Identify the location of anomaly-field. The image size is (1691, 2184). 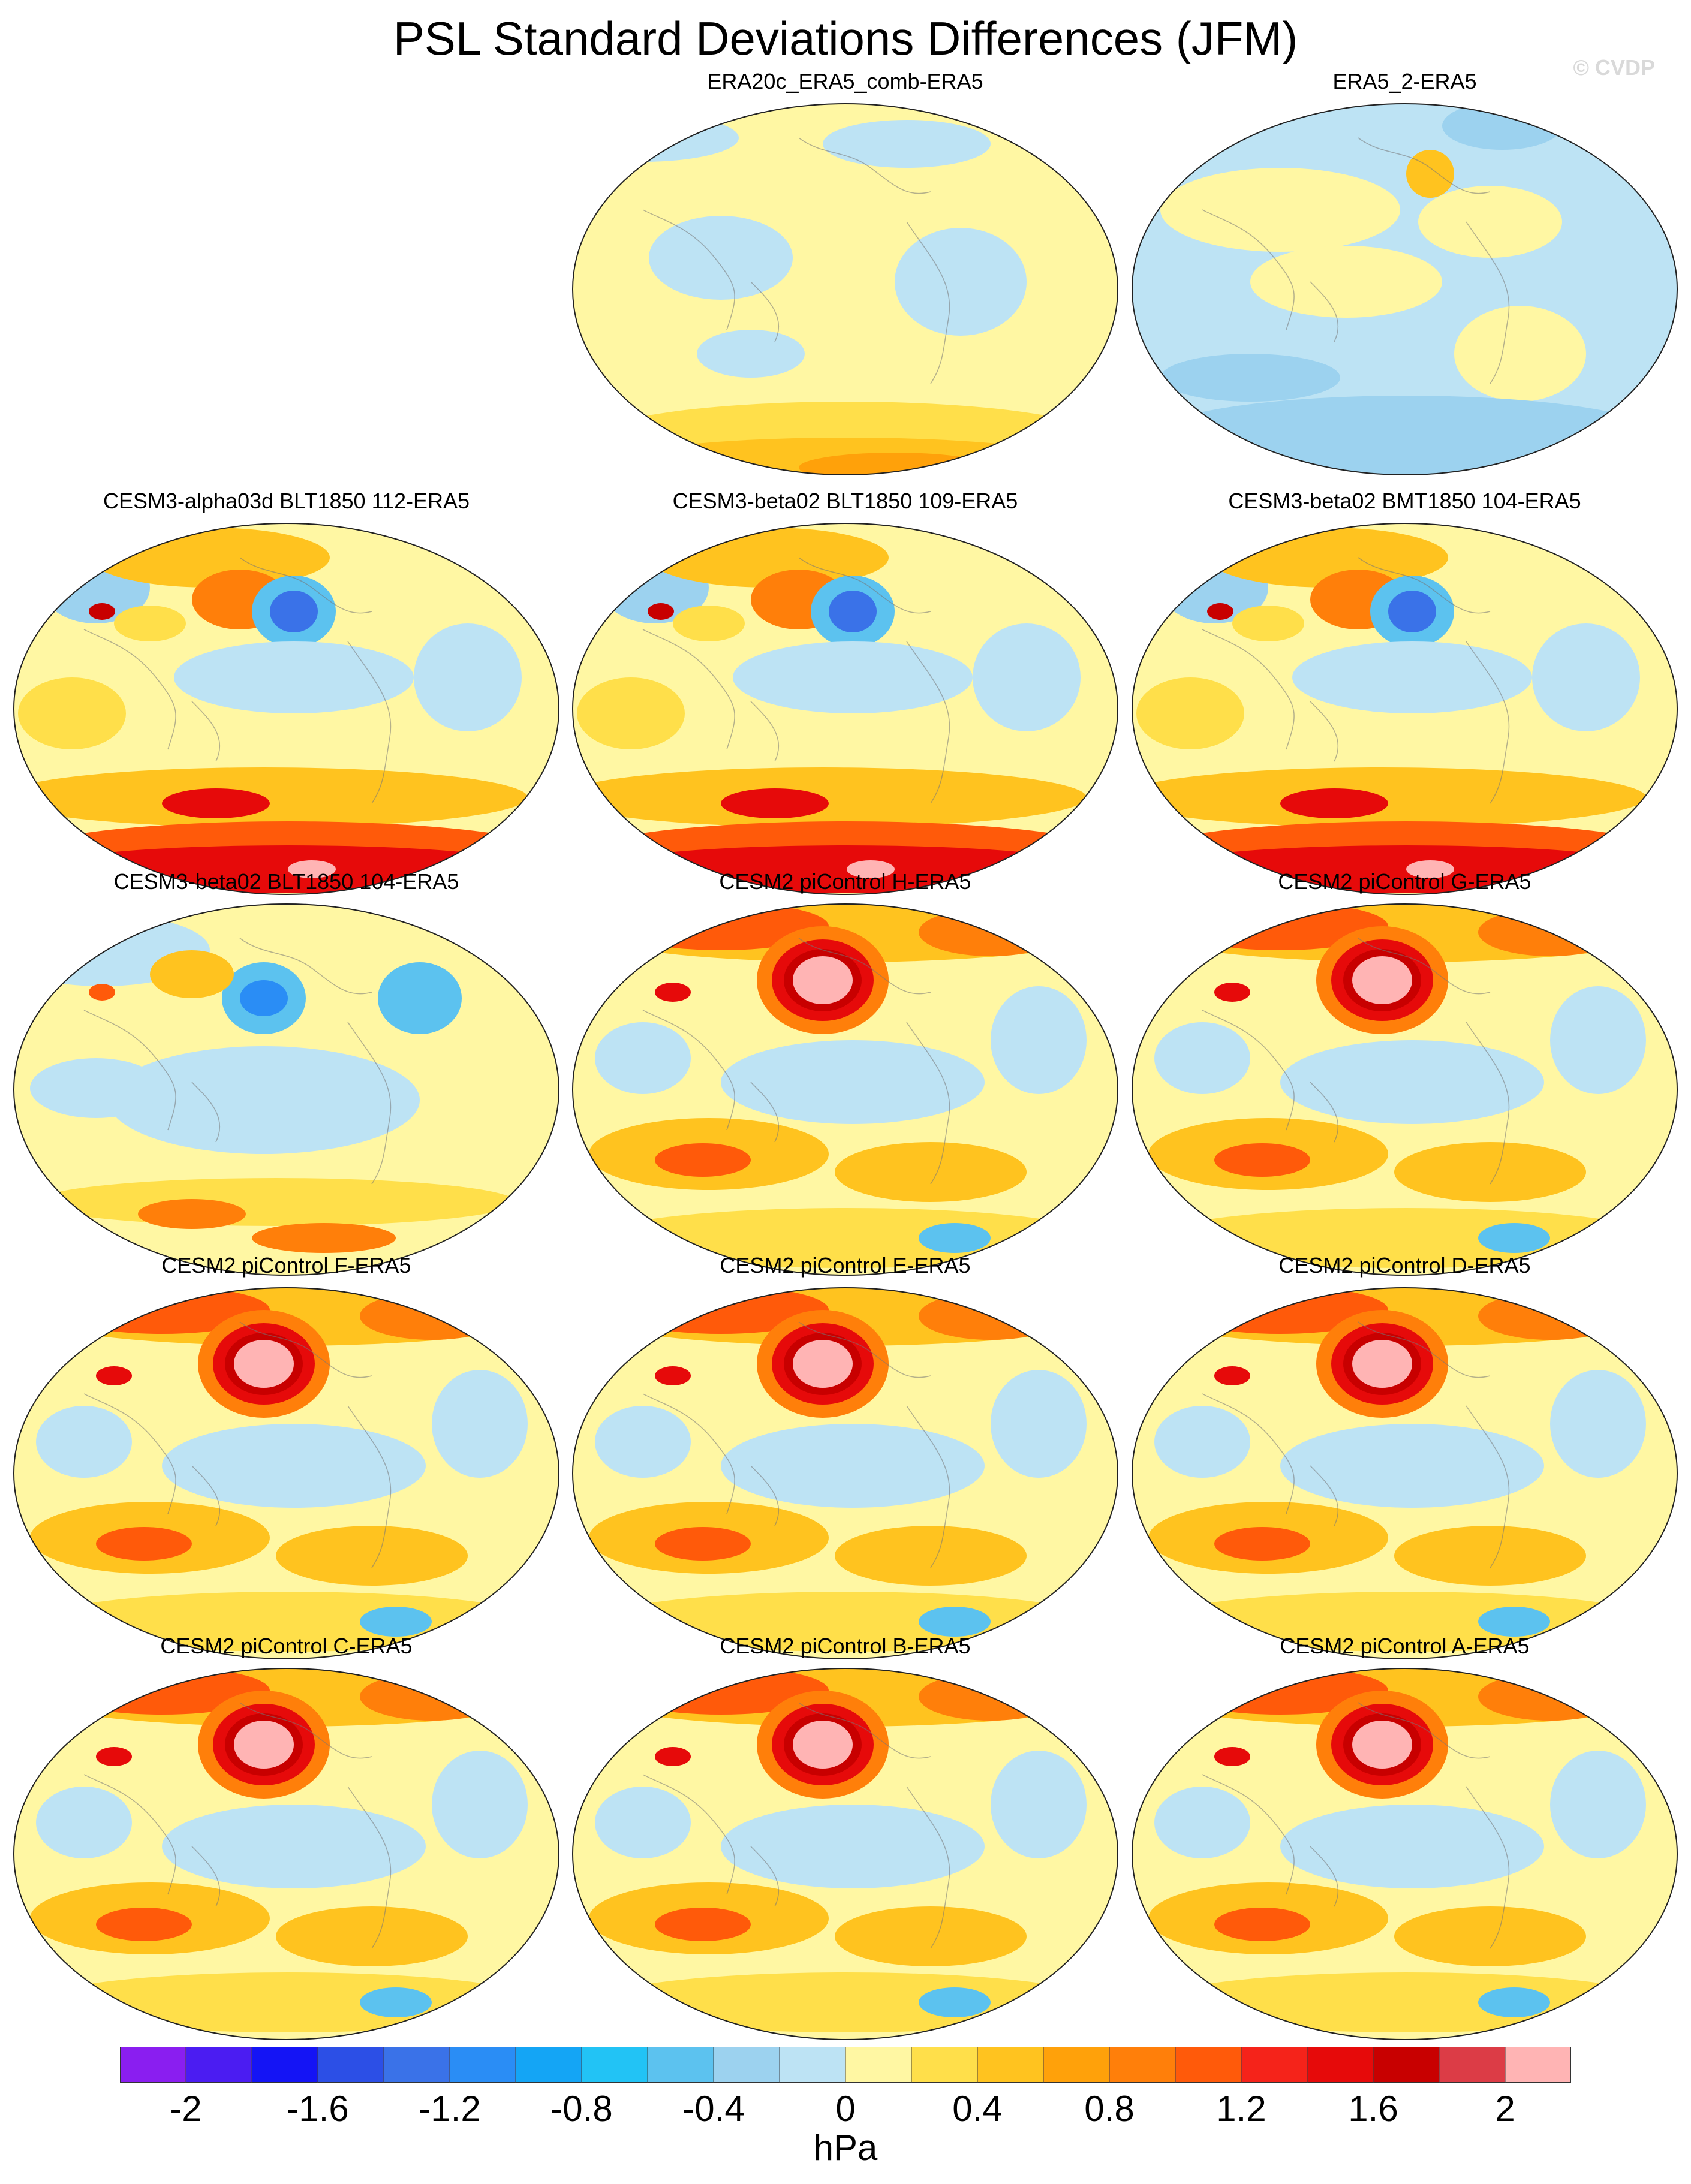
(286, 1470).